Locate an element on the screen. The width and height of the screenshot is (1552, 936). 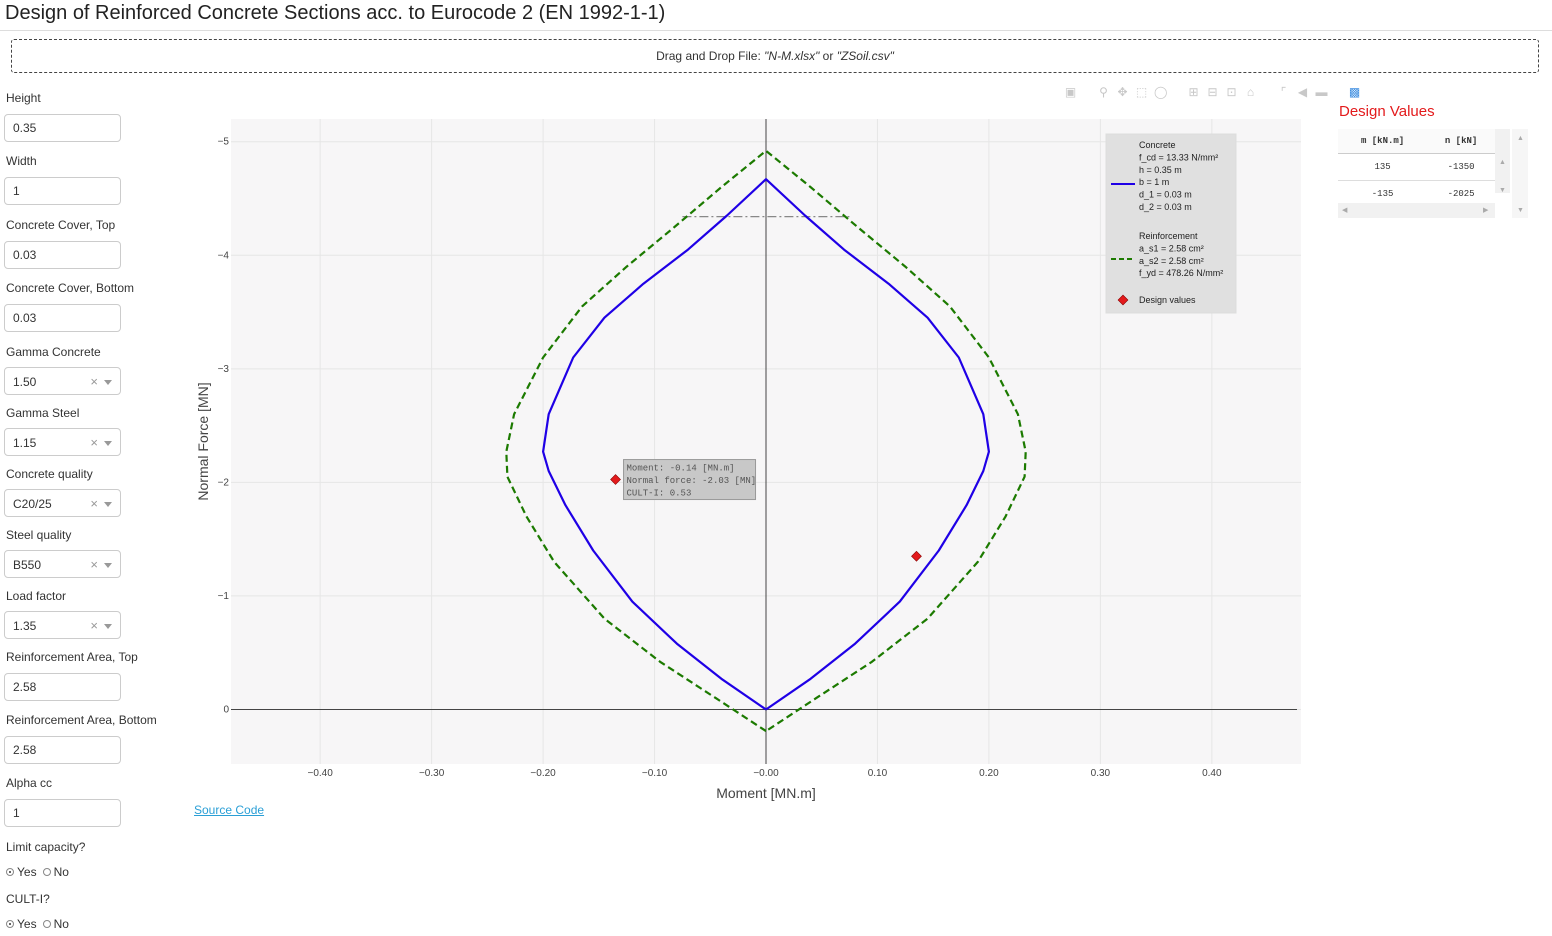
reinf-bottom-label: Reinforcement Area, Bottom is located at coordinates (81, 720).